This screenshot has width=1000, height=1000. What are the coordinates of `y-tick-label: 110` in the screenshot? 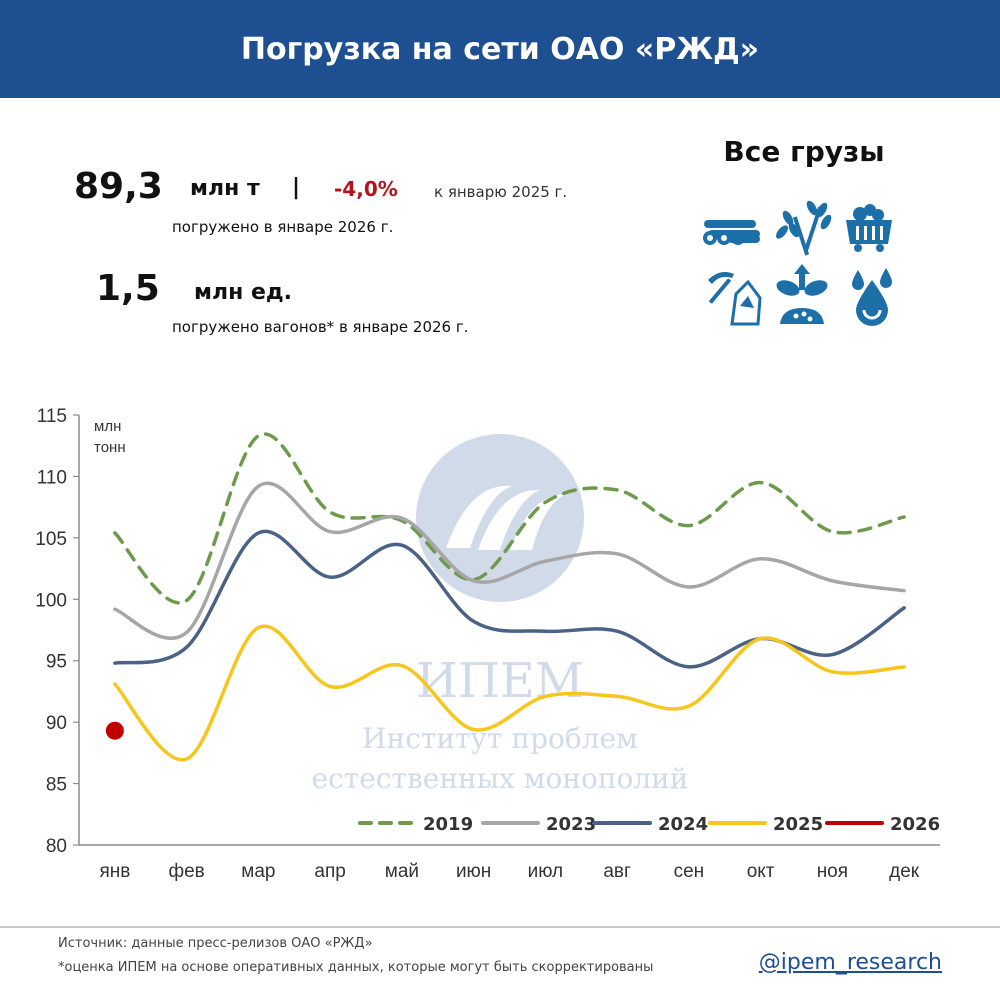 It's located at (52, 477).